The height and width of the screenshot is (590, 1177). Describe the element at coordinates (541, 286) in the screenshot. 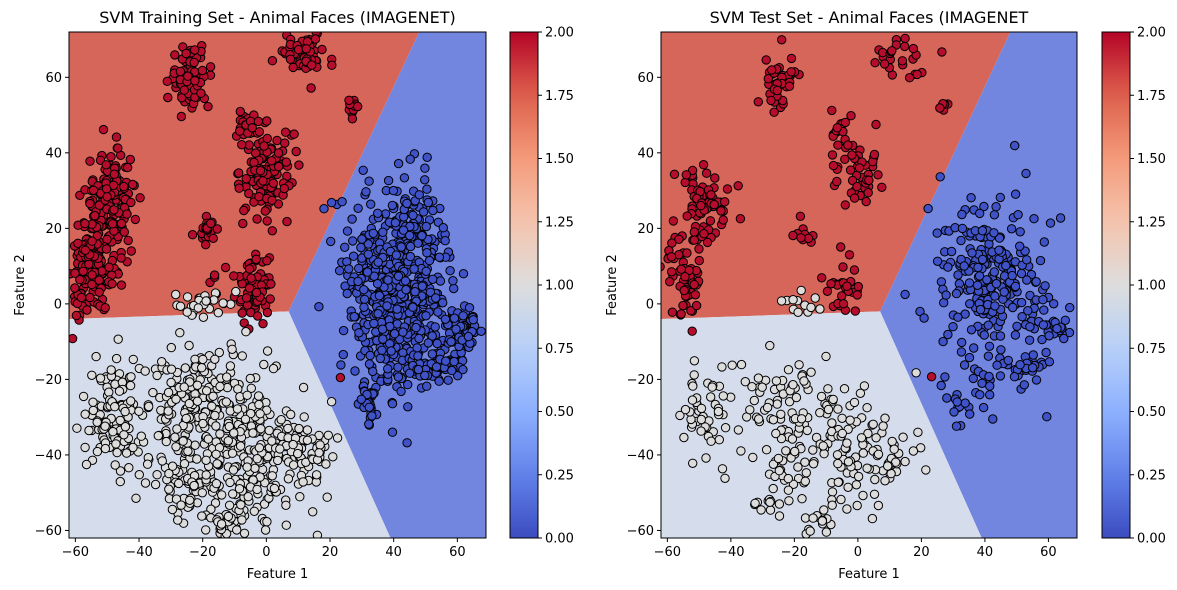

I see `colorbar: 0.00 0.25 0.50 0.75 1.00 1.25 1.50 1.75 2.00` at that location.